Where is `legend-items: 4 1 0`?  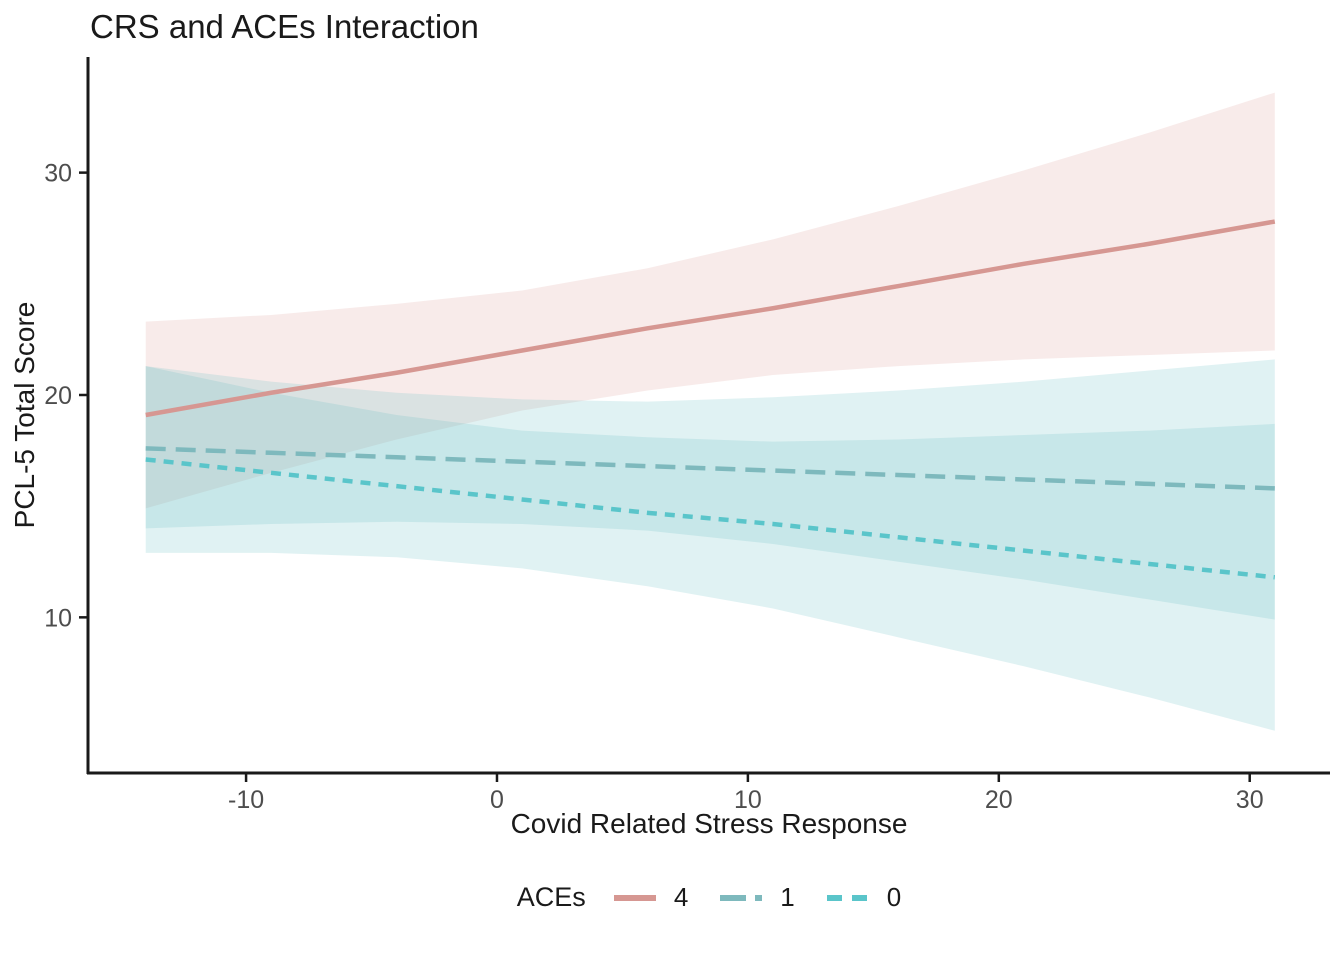
legend-items: 4 1 0 is located at coordinates (756, 897).